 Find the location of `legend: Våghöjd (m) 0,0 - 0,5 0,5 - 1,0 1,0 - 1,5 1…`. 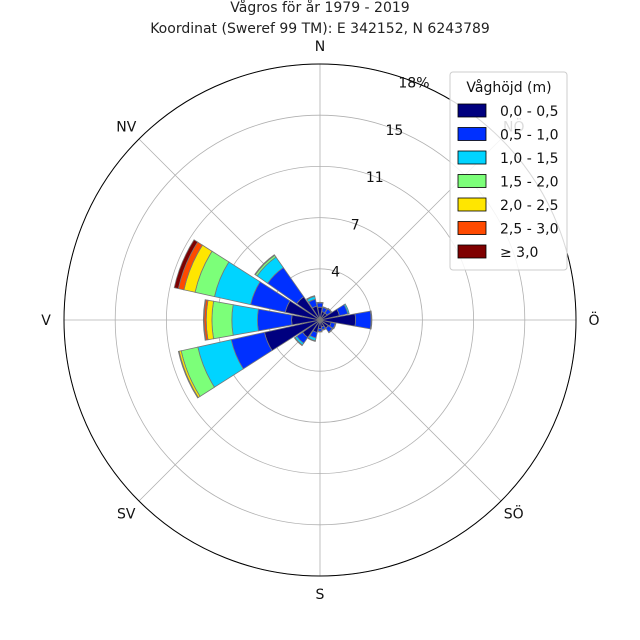

legend: Våghöjd (m) 0,0 - 0,5 0,5 - 1,0 1,0 - 1,5 1… is located at coordinates (508, 171).